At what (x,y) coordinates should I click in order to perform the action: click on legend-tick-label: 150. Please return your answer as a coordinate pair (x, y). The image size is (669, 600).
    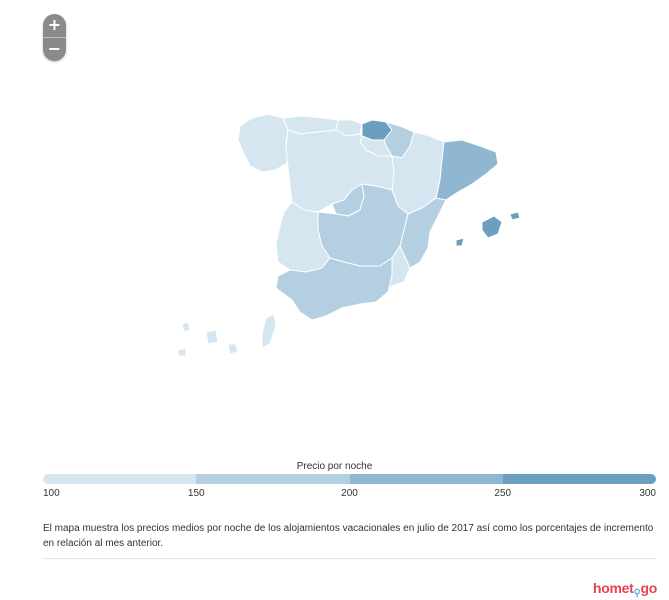
    Looking at the image, I should click on (196, 493).